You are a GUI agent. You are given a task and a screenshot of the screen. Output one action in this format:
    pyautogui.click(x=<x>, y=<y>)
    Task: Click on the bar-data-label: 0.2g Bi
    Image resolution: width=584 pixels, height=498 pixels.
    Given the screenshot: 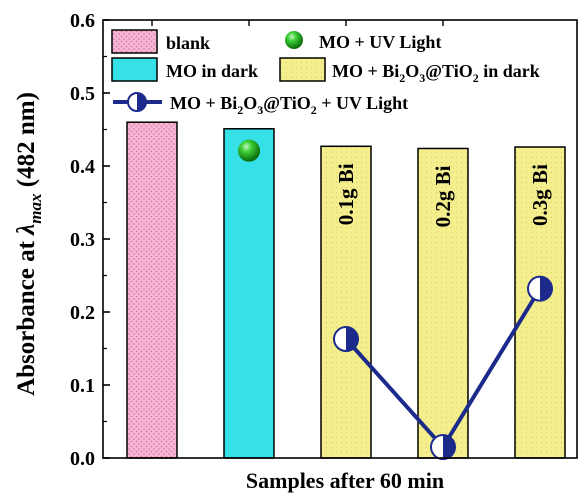 What is the action you would take?
    pyautogui.click(x=443, y=196)
    